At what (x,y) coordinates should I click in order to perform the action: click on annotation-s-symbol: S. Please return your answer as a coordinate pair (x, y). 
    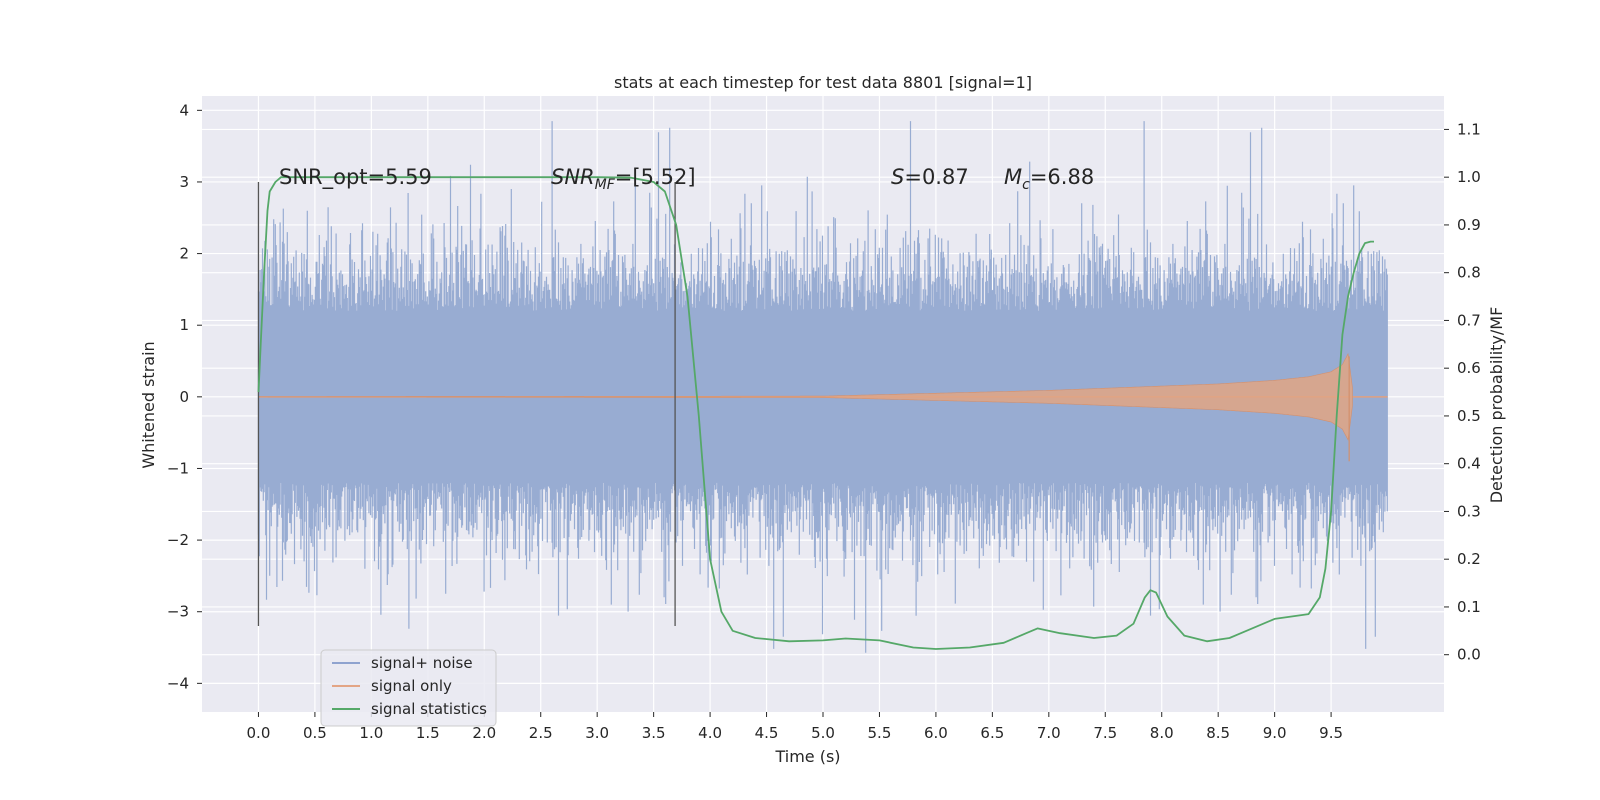
    Looking at the image, I should click on (897, 177).